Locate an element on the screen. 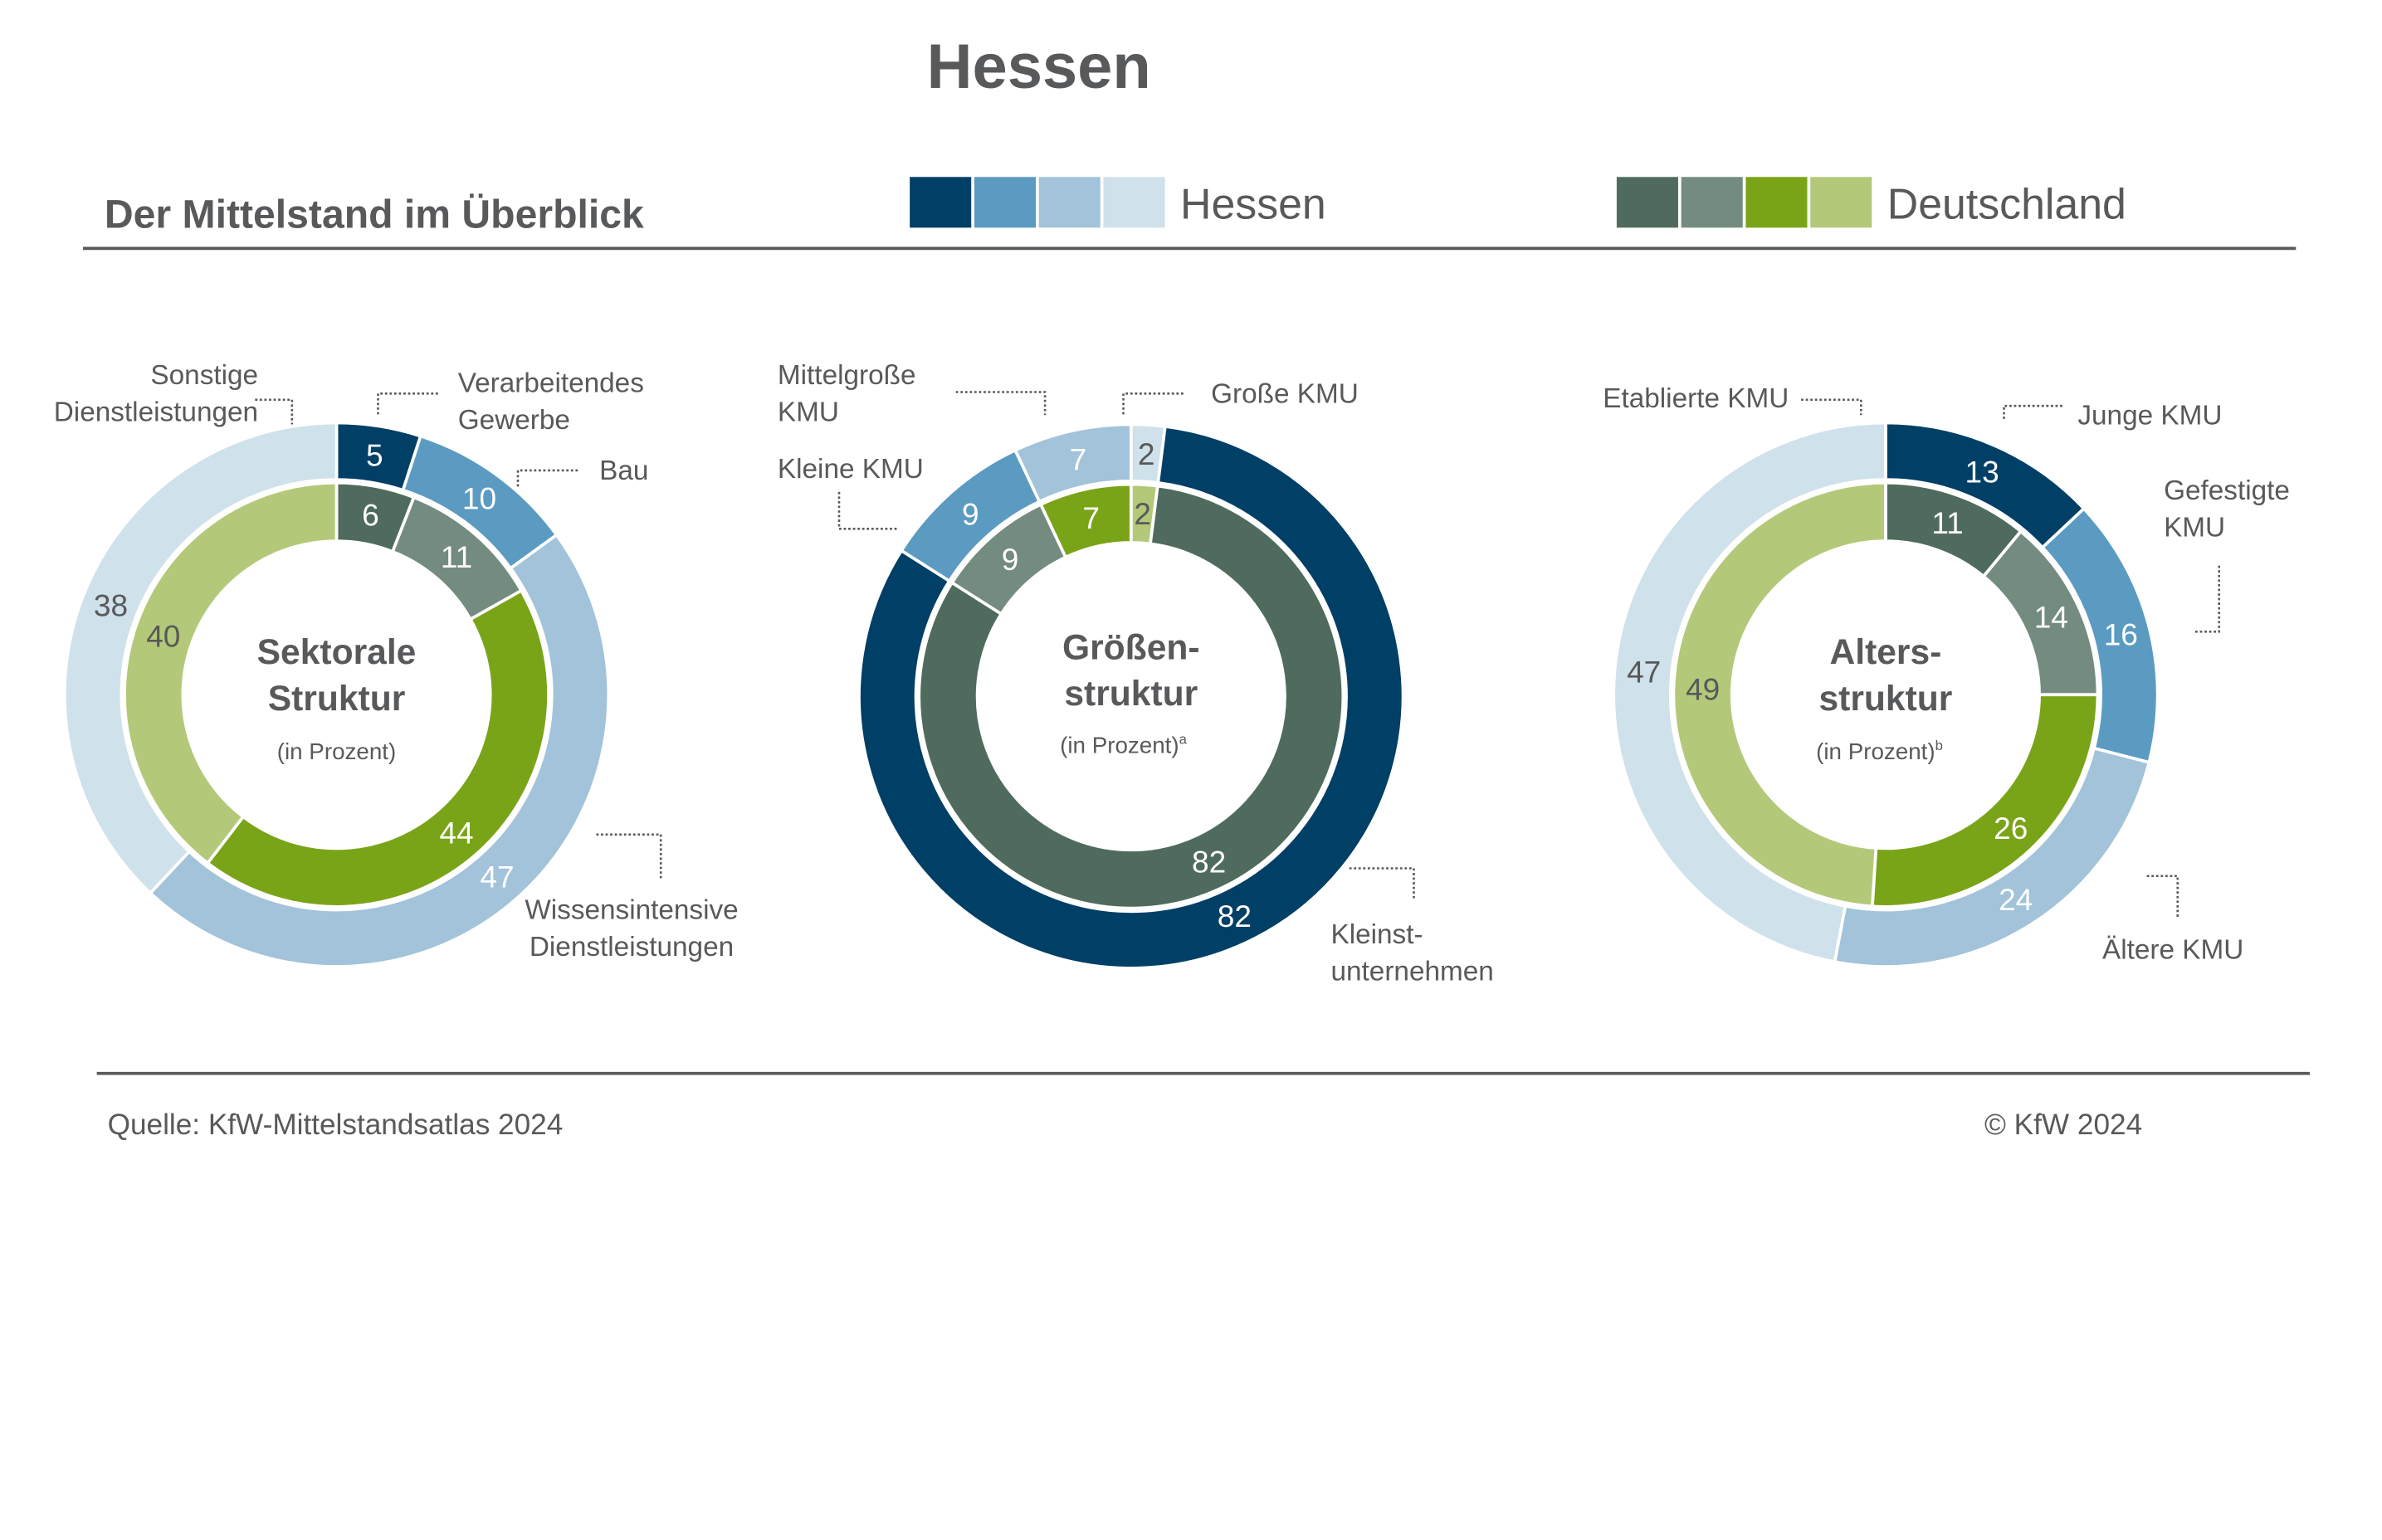  callout-bau: Bau is located at coordinates (623, 471).